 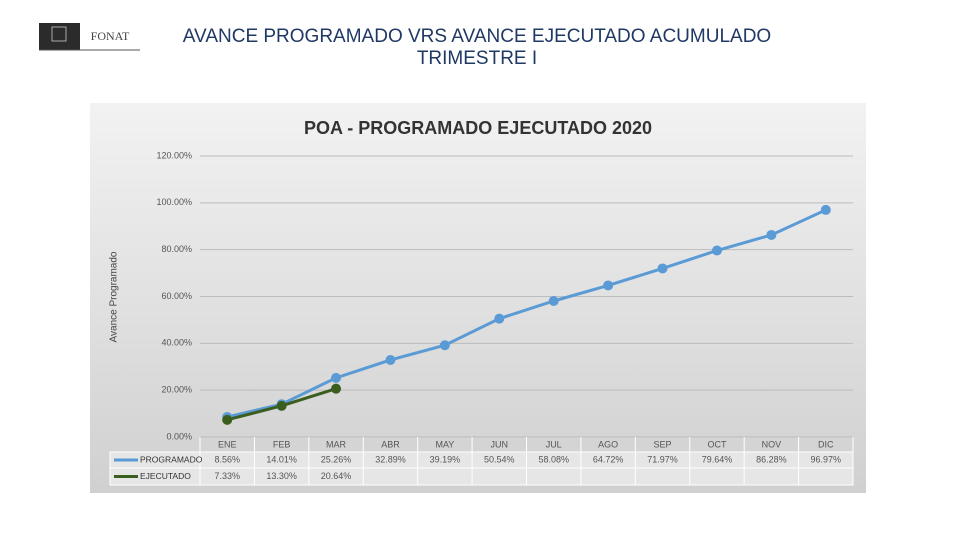 What do you see at coordinates (717, 459) in the screenshot?
I see `table-value: 79.64%` at bounding box center [717, 459].